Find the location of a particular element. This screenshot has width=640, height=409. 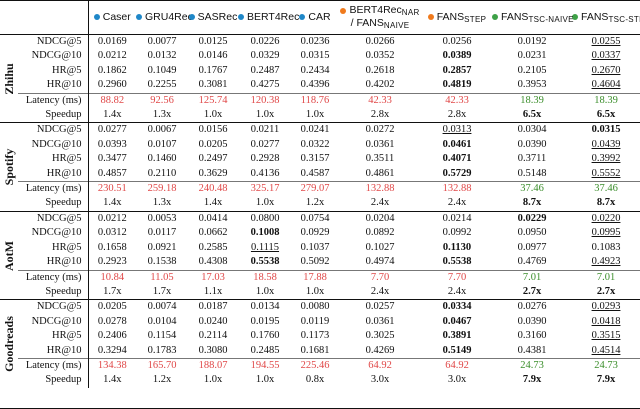

value-cell: 11.05 is located at coordinates (162, 277).